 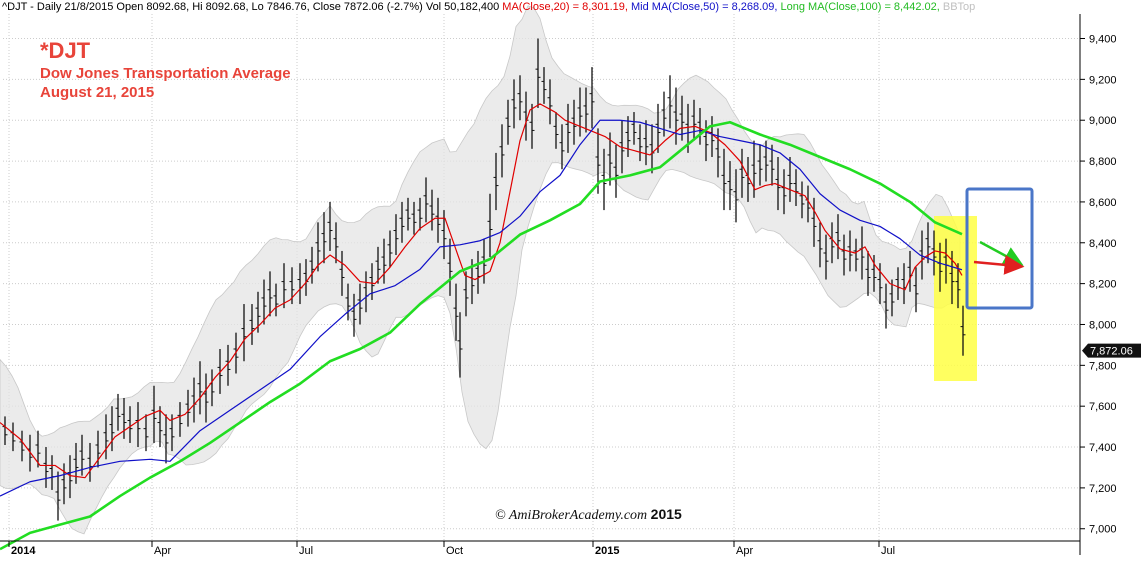 I want to click on watermark: © AmiBrokerAcademy.com 2015, so click(x=588, y=515).